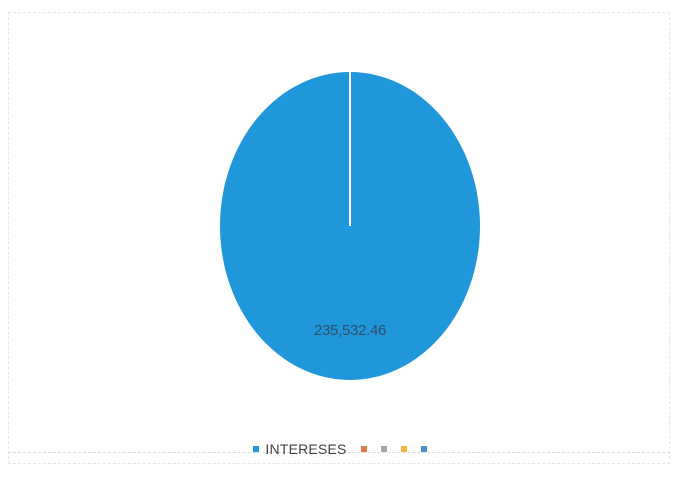  What do you see at coordinates (339, 452) in the screenshot?
I see `chart-frame-divider` at bounding box center [339, 452].